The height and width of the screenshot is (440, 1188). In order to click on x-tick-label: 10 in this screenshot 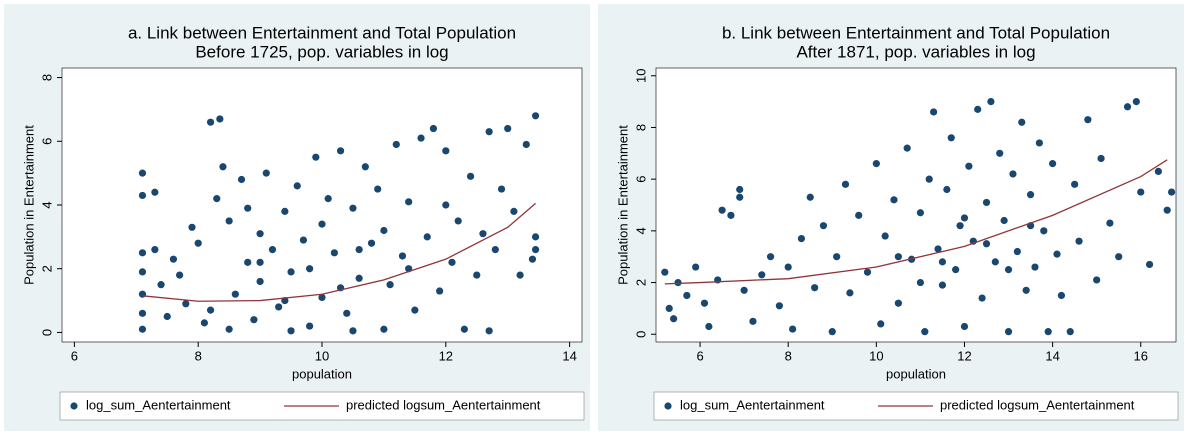, I will do `click(876, 355)`.